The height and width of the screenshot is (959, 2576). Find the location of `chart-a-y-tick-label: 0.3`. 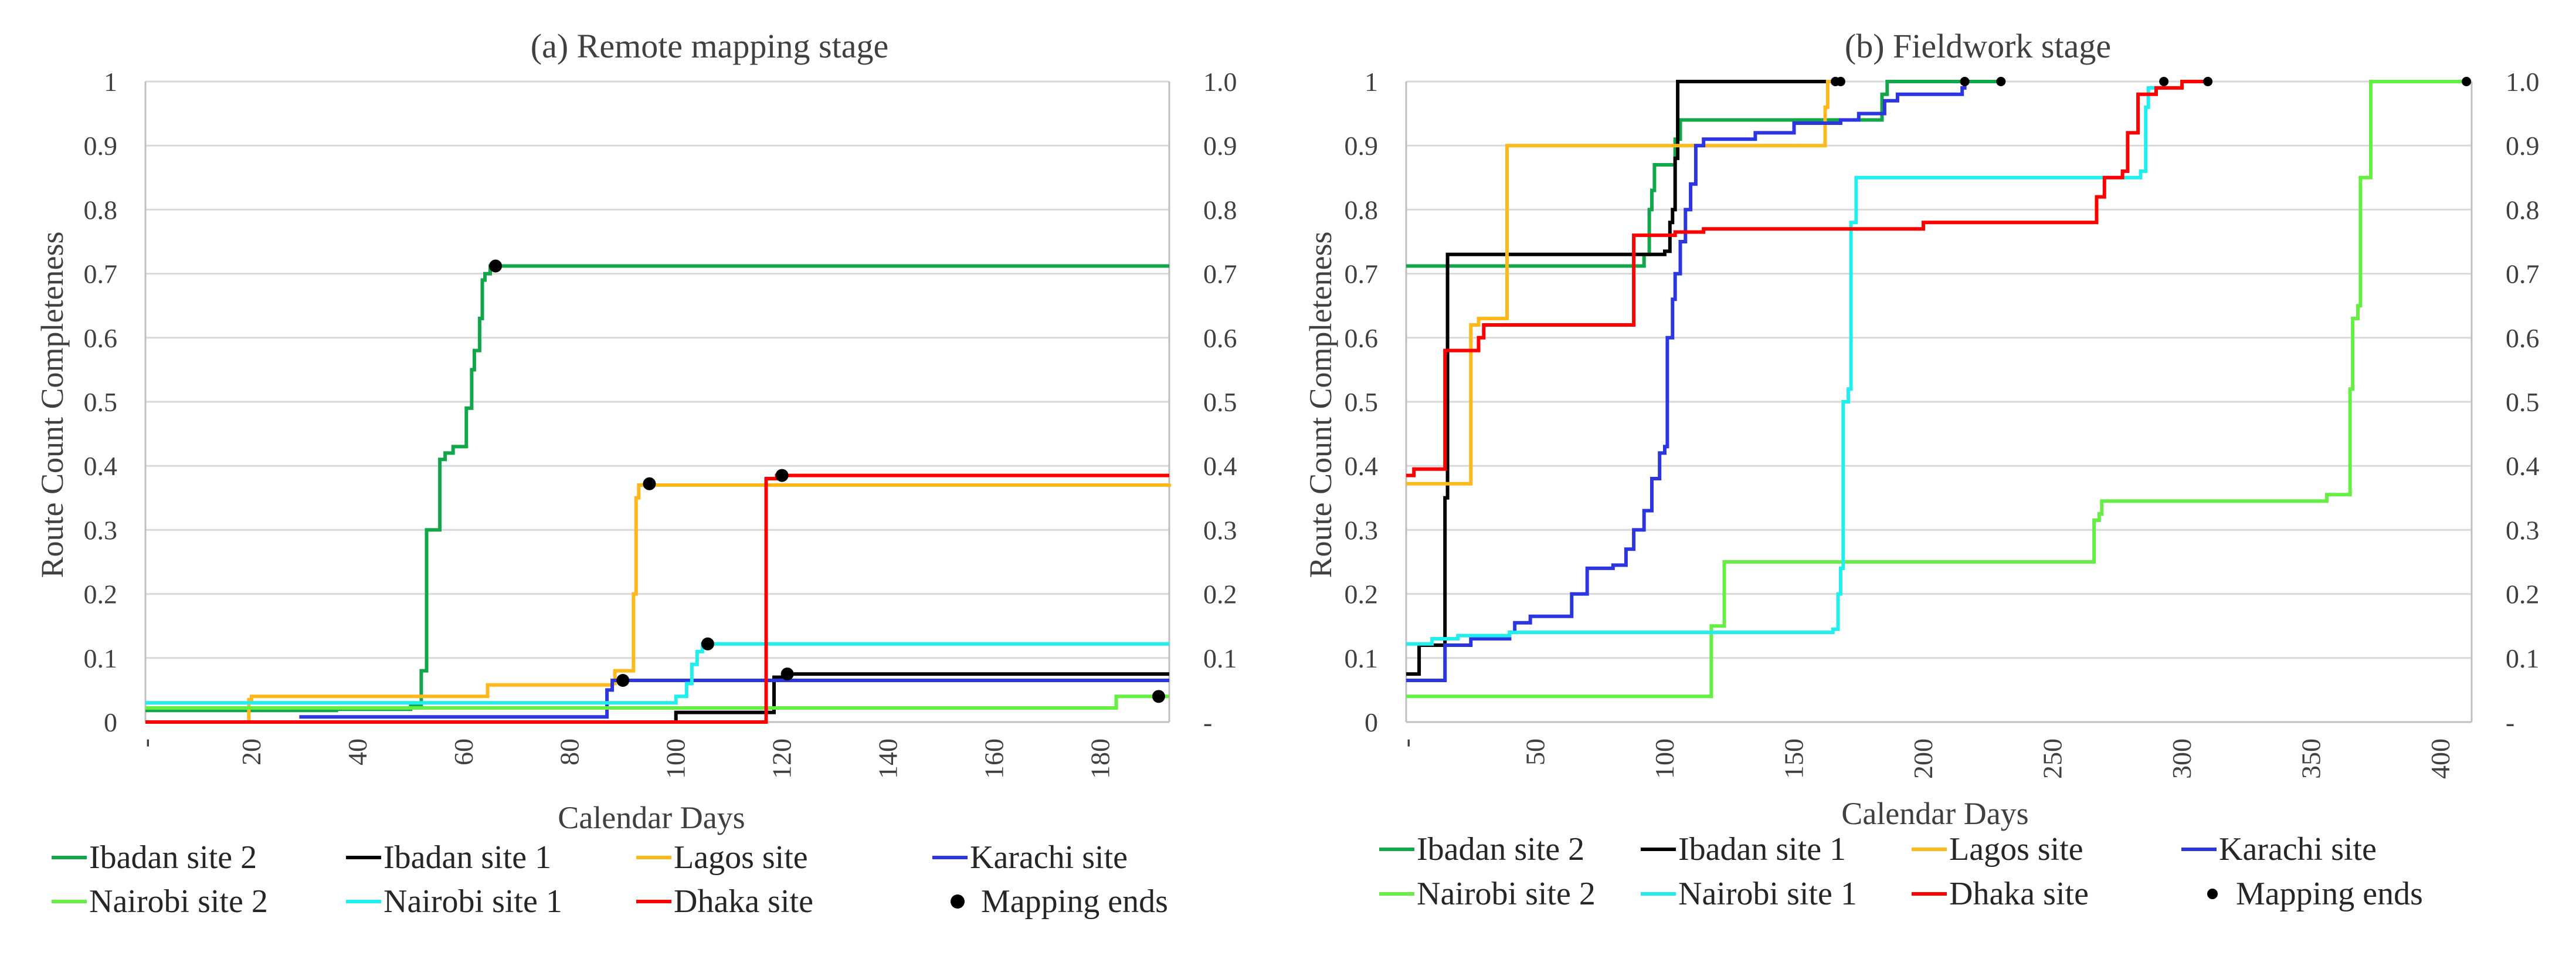

chart-a-y-tick-label: 0.3 is located at coordinates (101, 530).